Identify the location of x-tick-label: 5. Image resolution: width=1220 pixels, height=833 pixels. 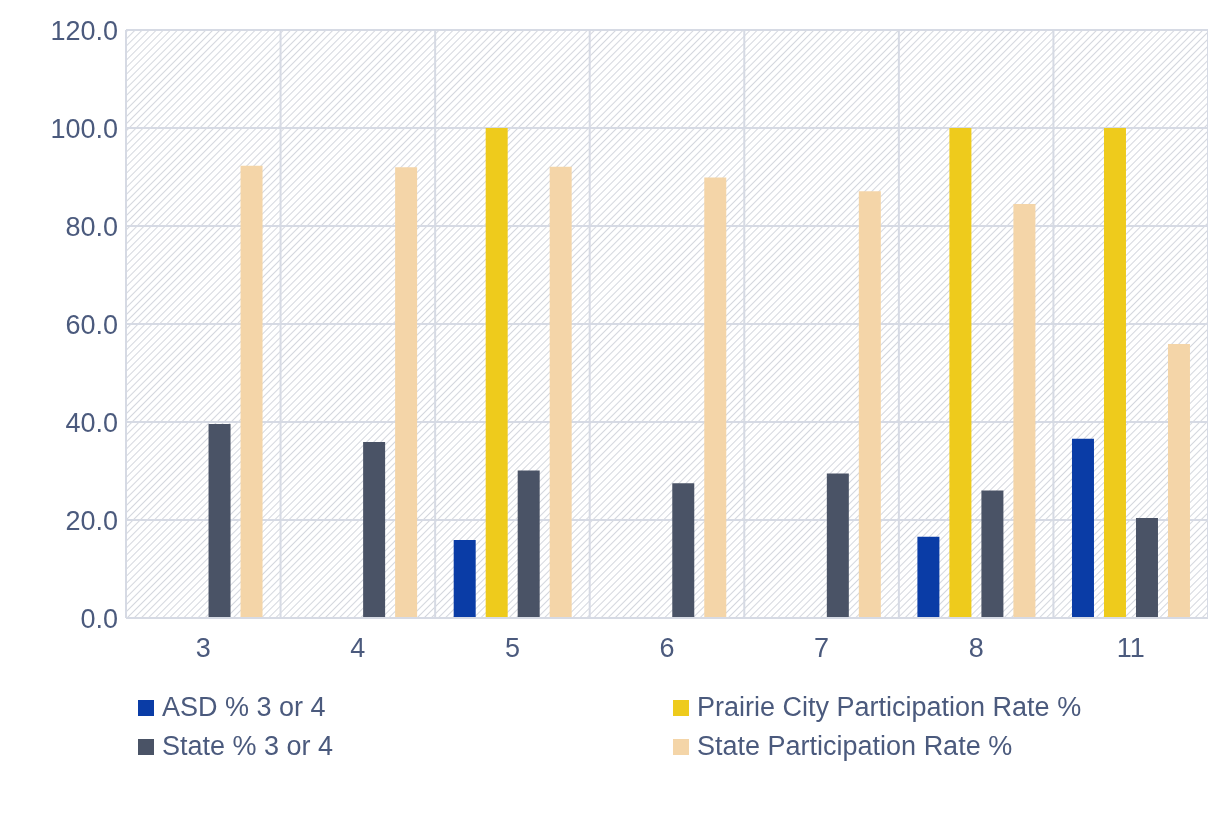
(512, 648).